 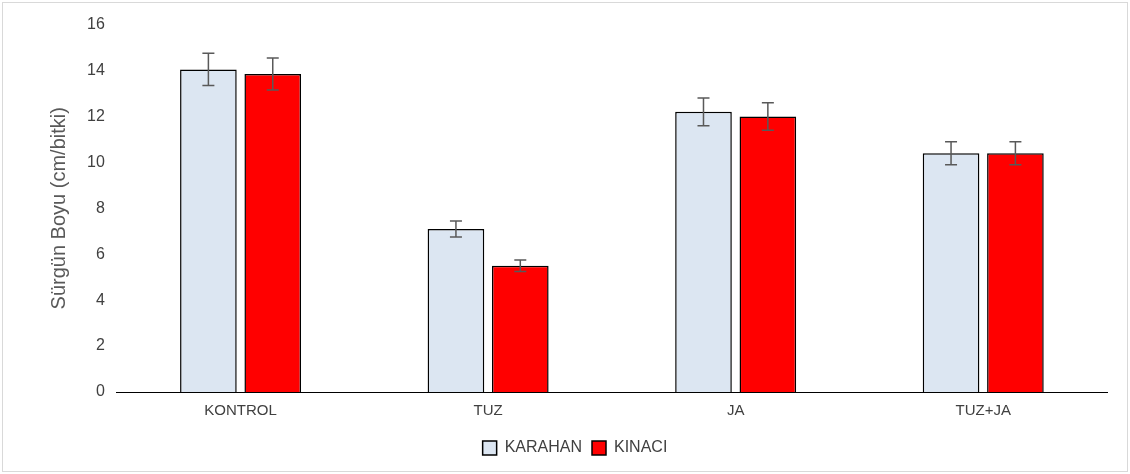 What do you see at coordinates (100, 299) in the screenshot?
I see `y-tick-label: 4` at bounding box center [100, 299].